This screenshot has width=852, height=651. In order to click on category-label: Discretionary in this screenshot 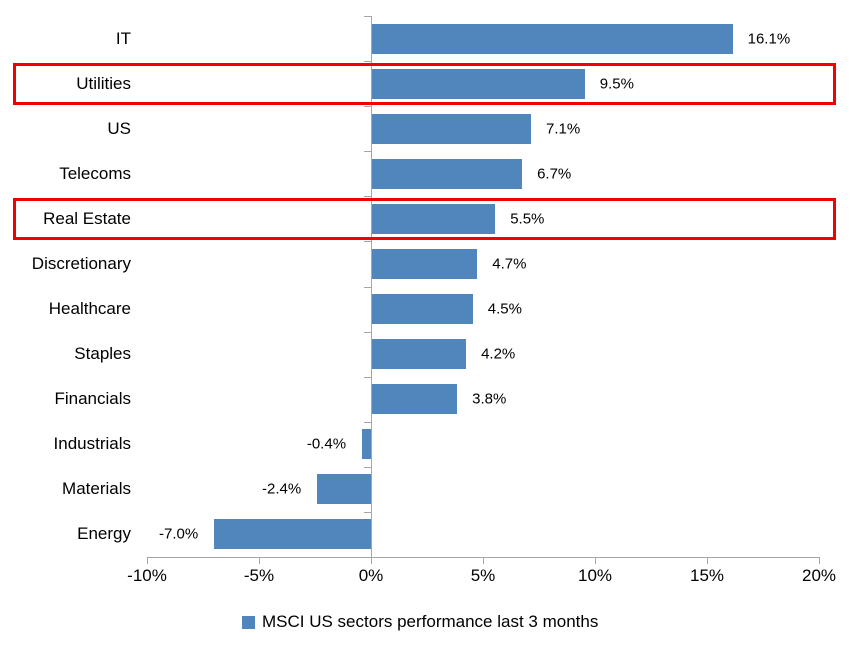, I will do `click(81, 263)`.